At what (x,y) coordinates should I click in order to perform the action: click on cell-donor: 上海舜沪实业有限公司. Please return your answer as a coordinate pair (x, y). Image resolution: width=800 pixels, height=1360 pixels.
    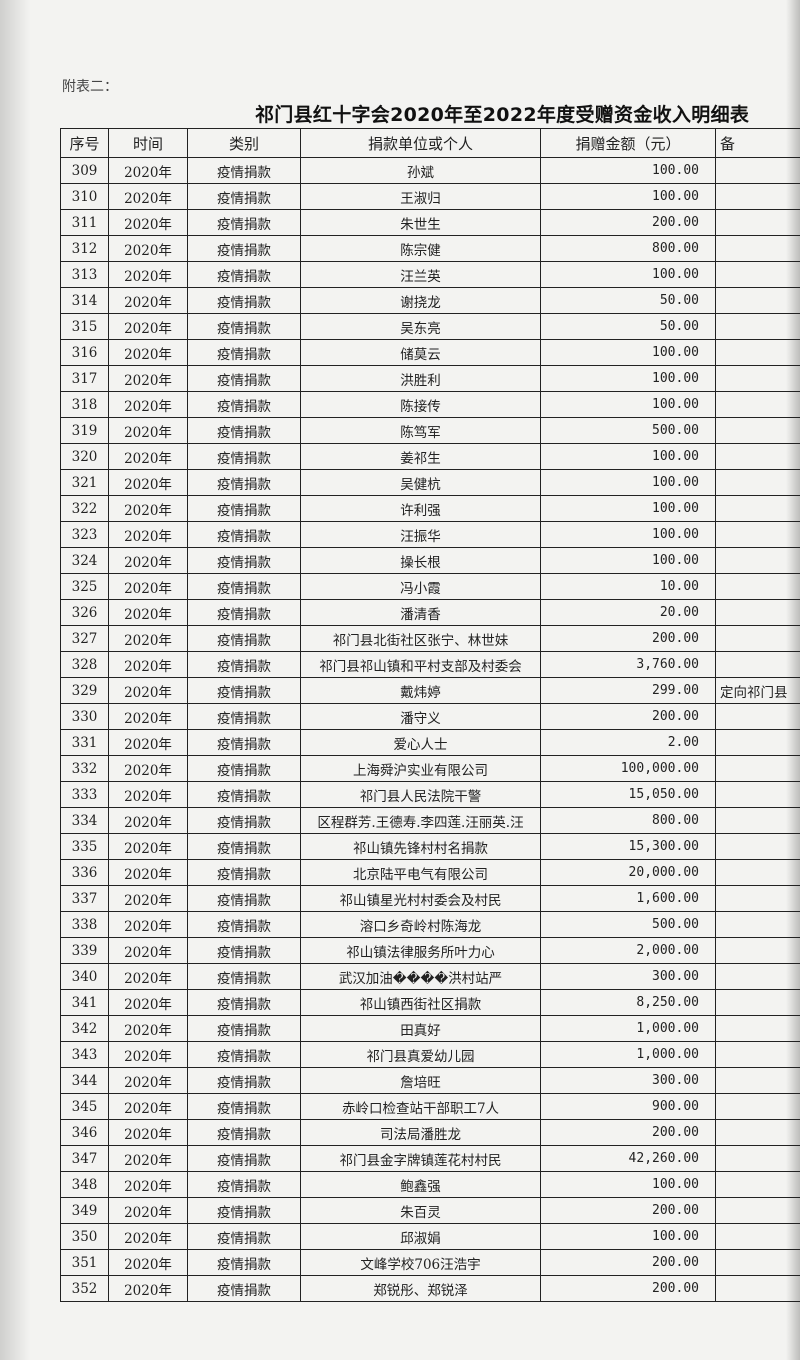
    Looking at the image, I should click on (420, 768).